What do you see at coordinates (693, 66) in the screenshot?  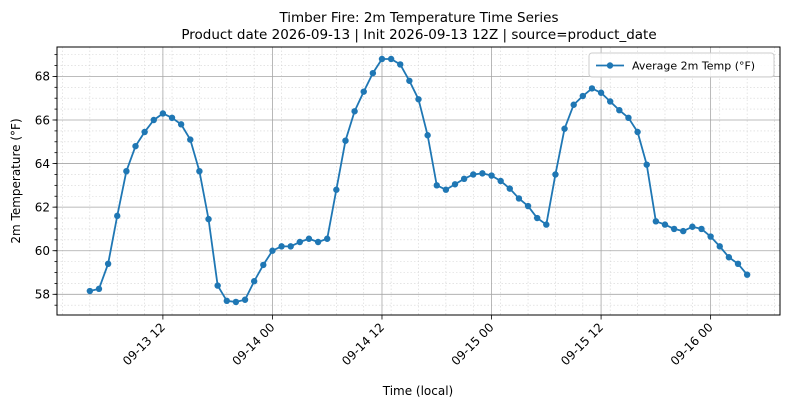 I see `legend-label: Average 2m Temp (°F)` at bounding box center [693, 66].